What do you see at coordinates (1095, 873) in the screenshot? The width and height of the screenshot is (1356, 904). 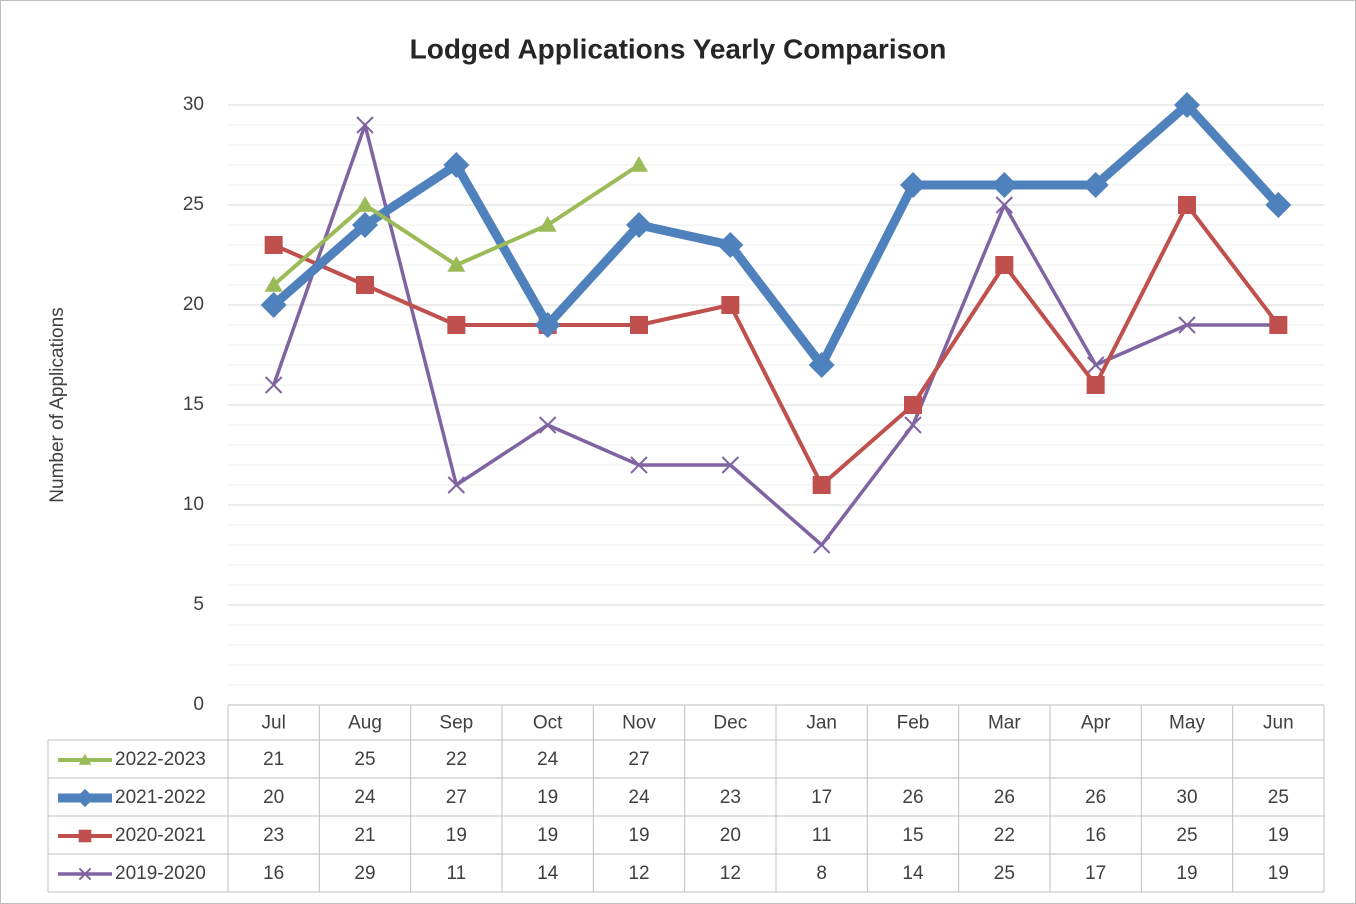 I see `table-value: 17` at bounding box center [1095, 873].